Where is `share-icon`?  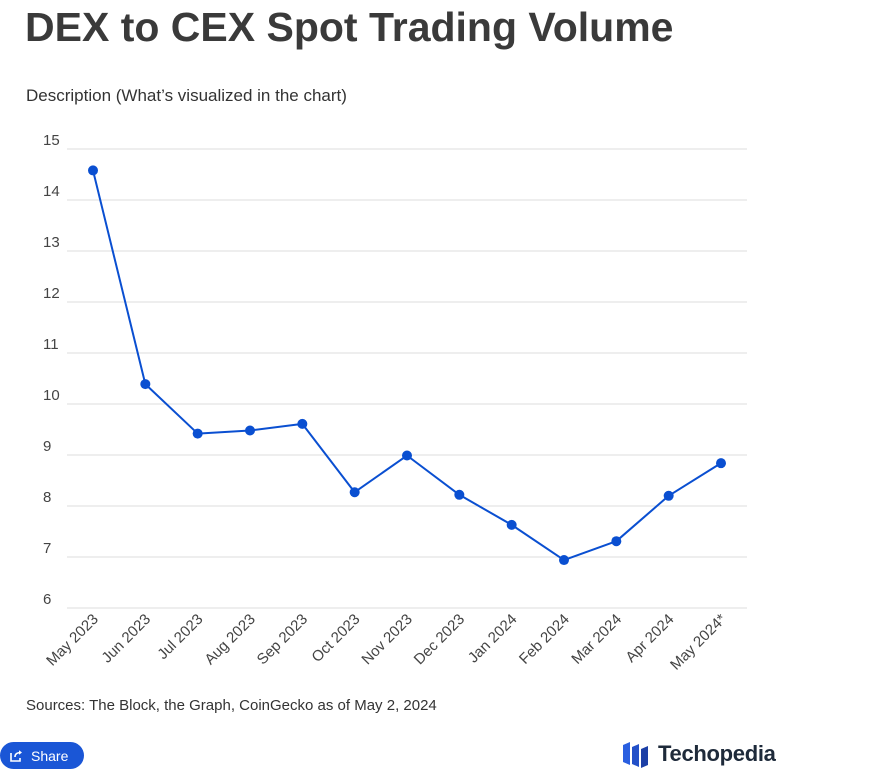 share-icon is located at coordinates (16, 756).